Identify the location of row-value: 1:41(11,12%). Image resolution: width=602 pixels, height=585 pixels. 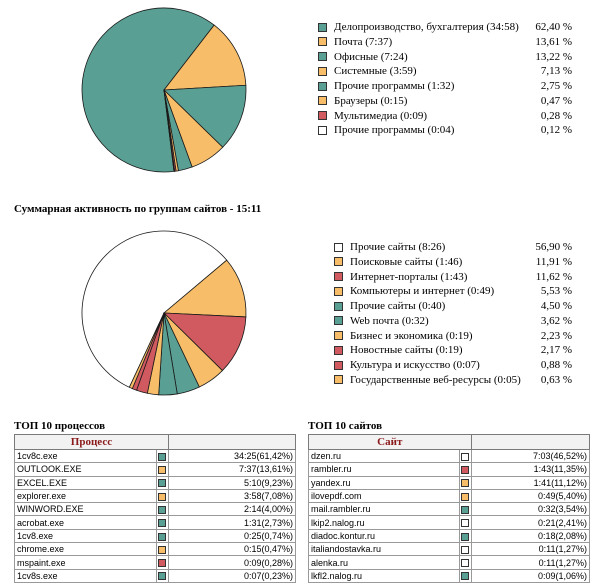
(530, 482).